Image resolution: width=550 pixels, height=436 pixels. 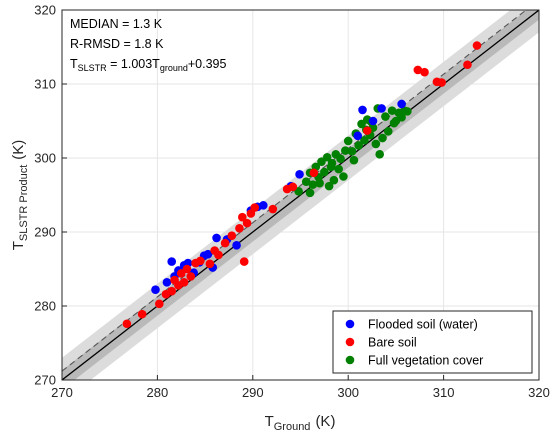 I want to click on x-tick-label: 310, so click(x=444, y=392).